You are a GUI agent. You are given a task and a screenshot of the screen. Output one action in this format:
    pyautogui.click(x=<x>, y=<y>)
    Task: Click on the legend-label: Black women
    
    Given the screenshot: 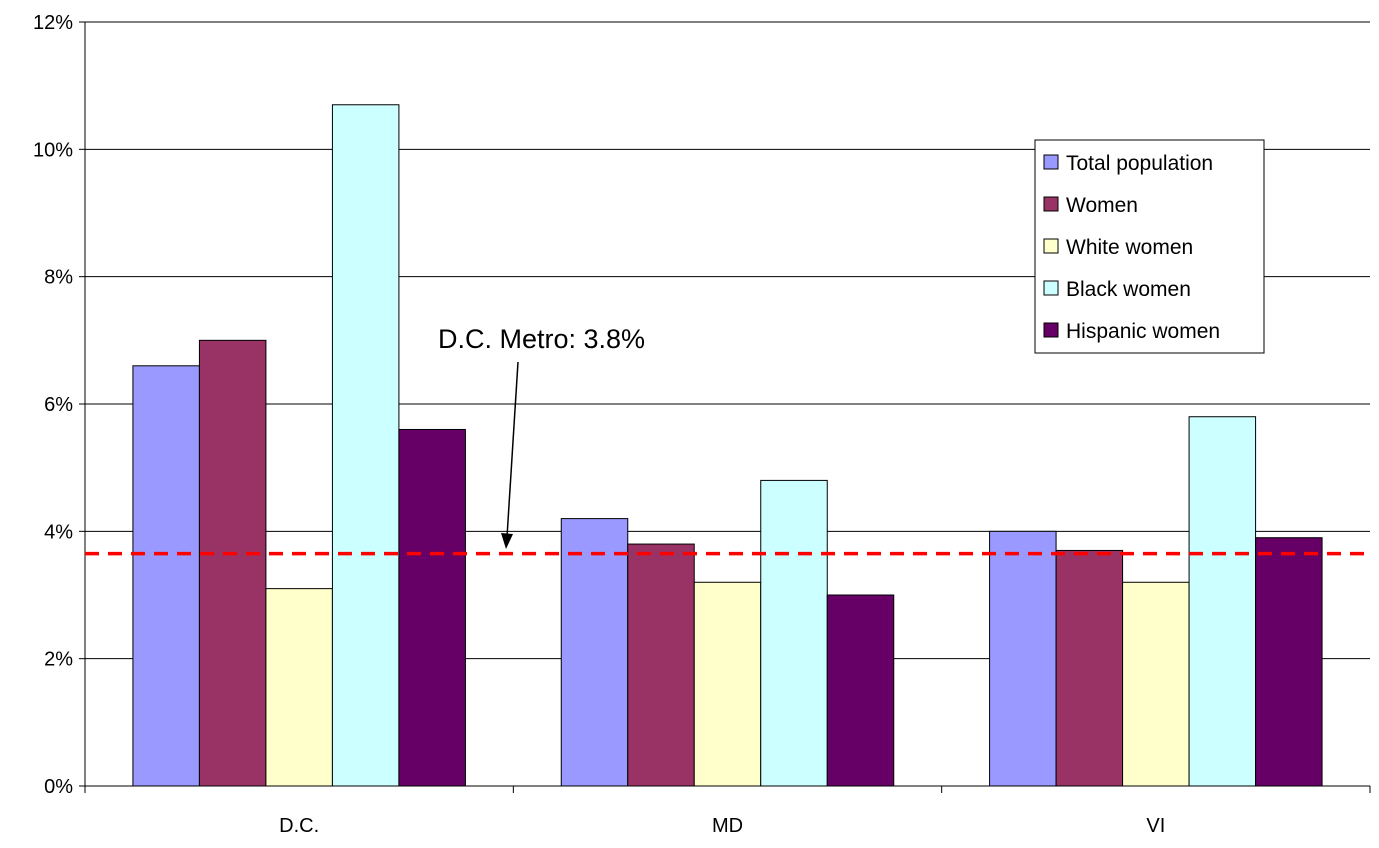 What is the action you would take?
    pyautogui.click(x=1128, y=289)
    